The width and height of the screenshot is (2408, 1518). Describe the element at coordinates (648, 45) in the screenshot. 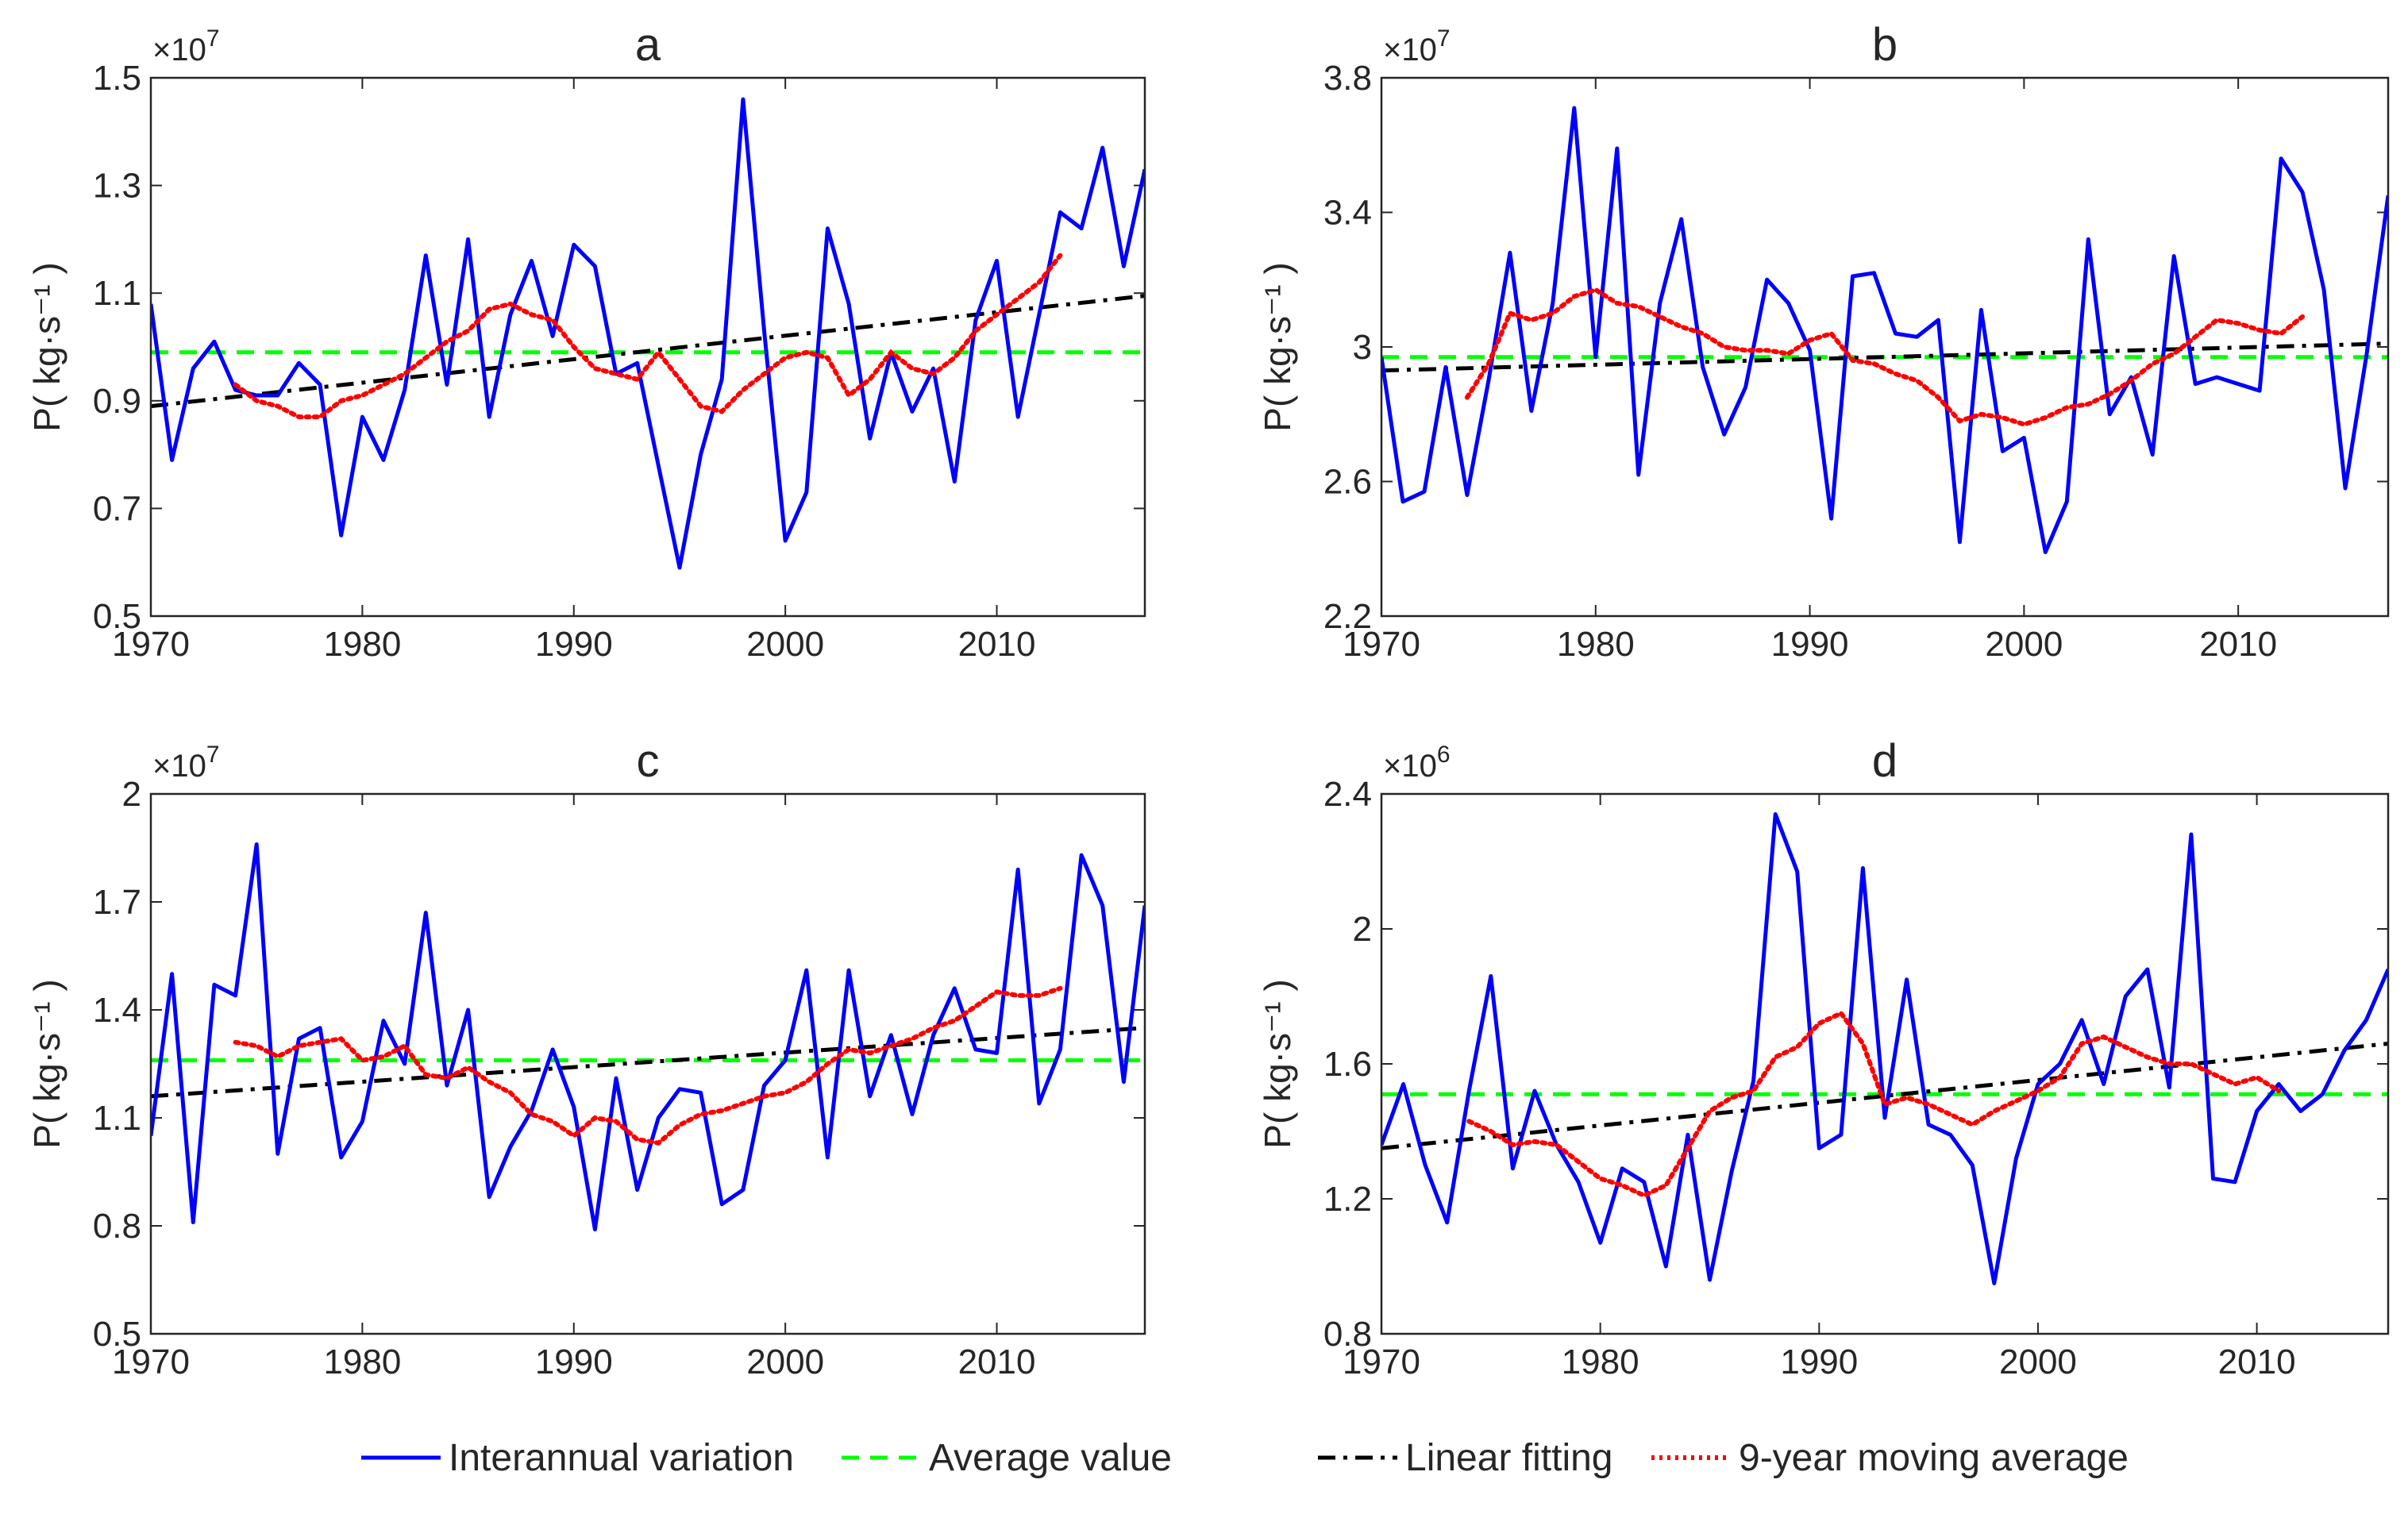

I see `panel-title: a` at that location.